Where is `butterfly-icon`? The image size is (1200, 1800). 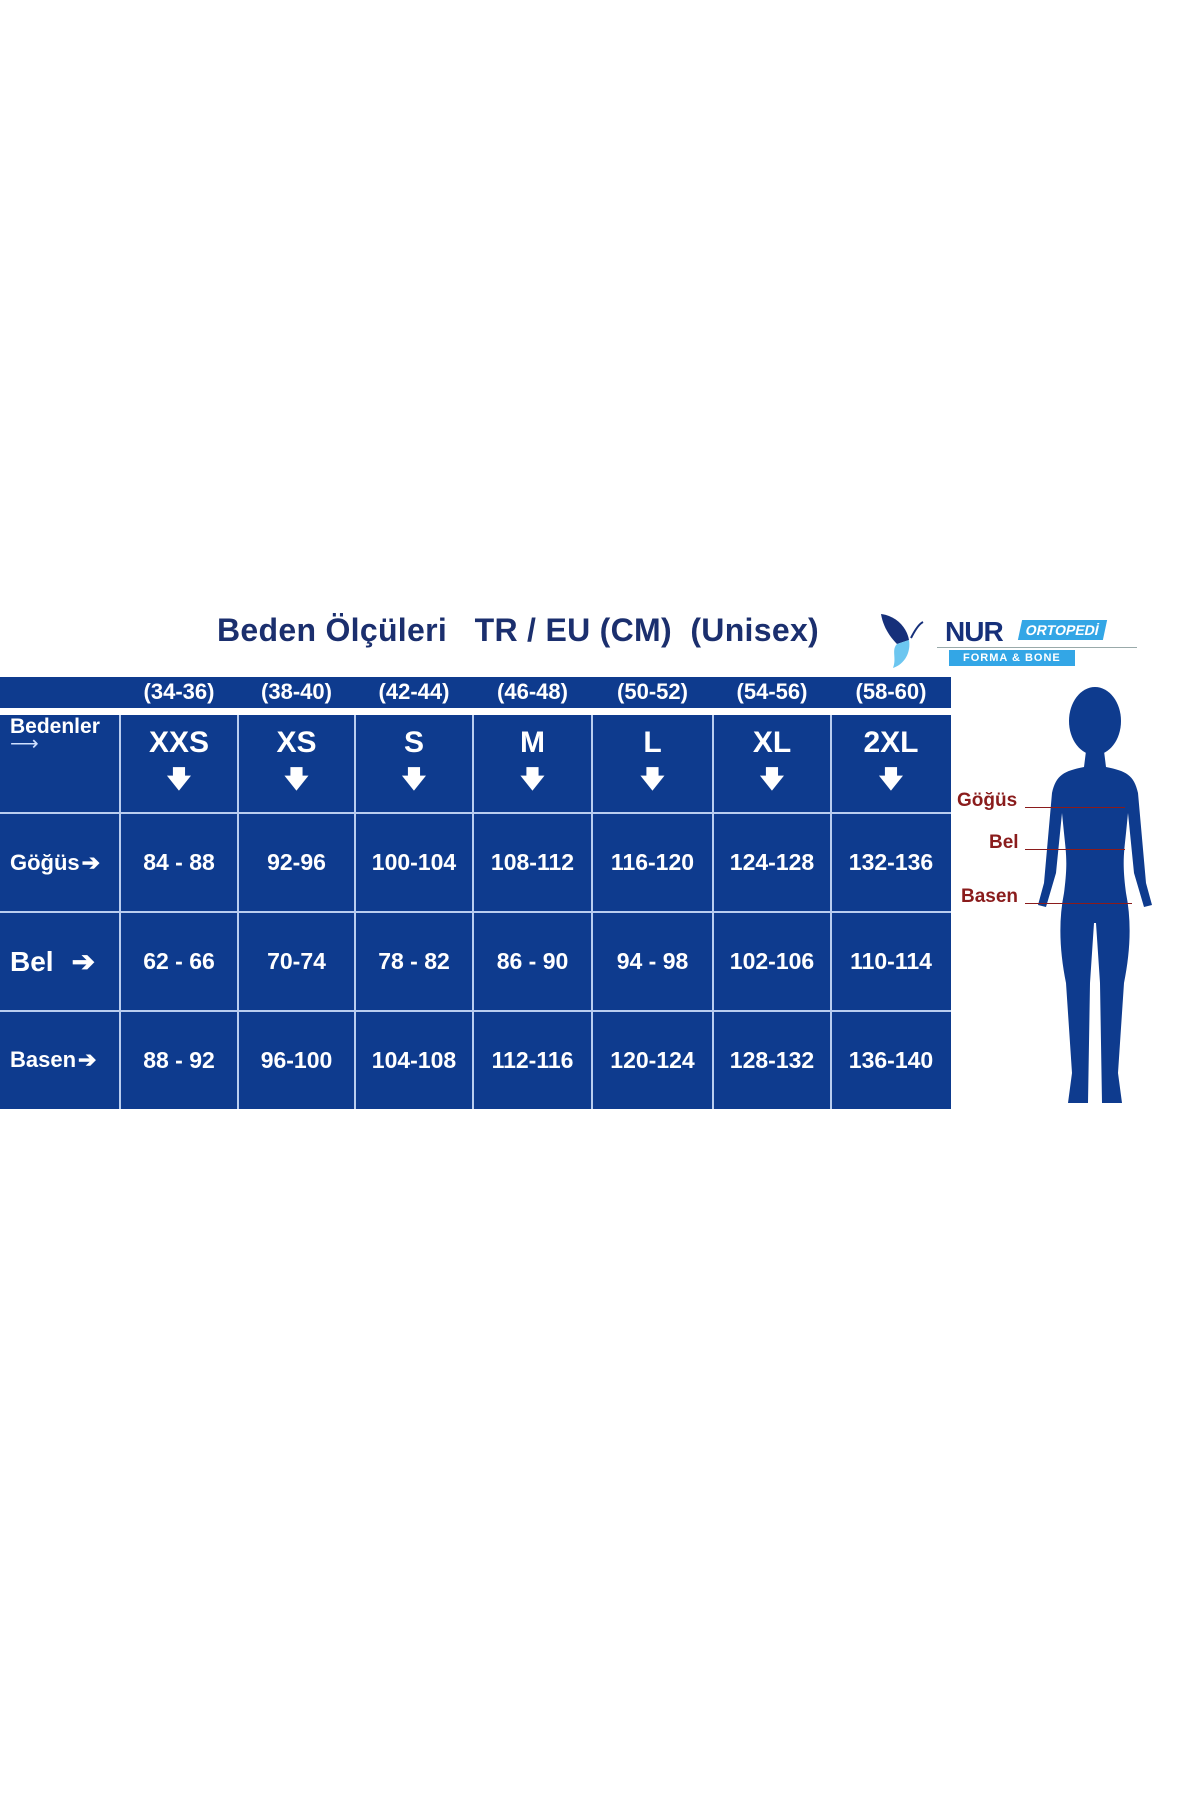 butterfly-icon is located at coordinates (902, 641).